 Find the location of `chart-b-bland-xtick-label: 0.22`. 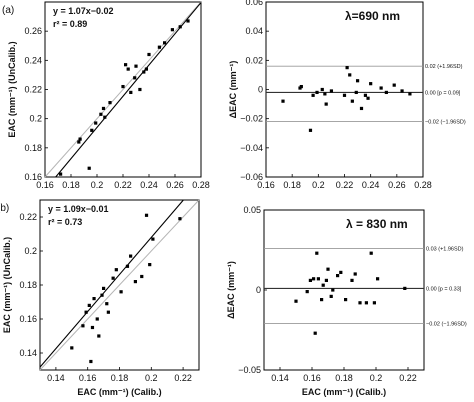

chart-b-bland-xtick-label: 0.22 is located at coordinates (408, 378).